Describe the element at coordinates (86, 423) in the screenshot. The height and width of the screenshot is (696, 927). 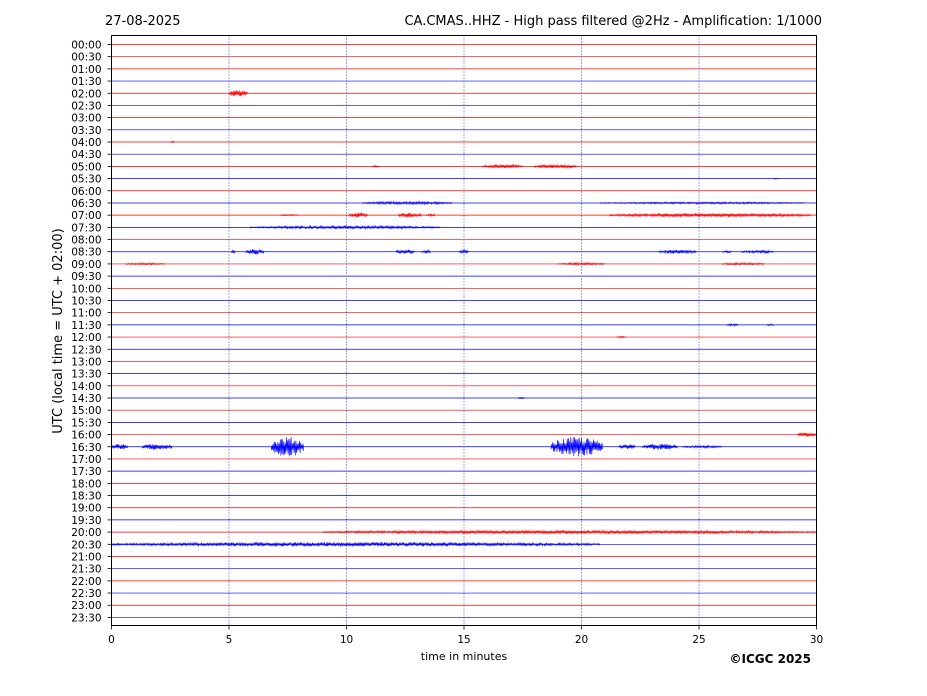
I see `y-tick-label: 15:30` at that location.